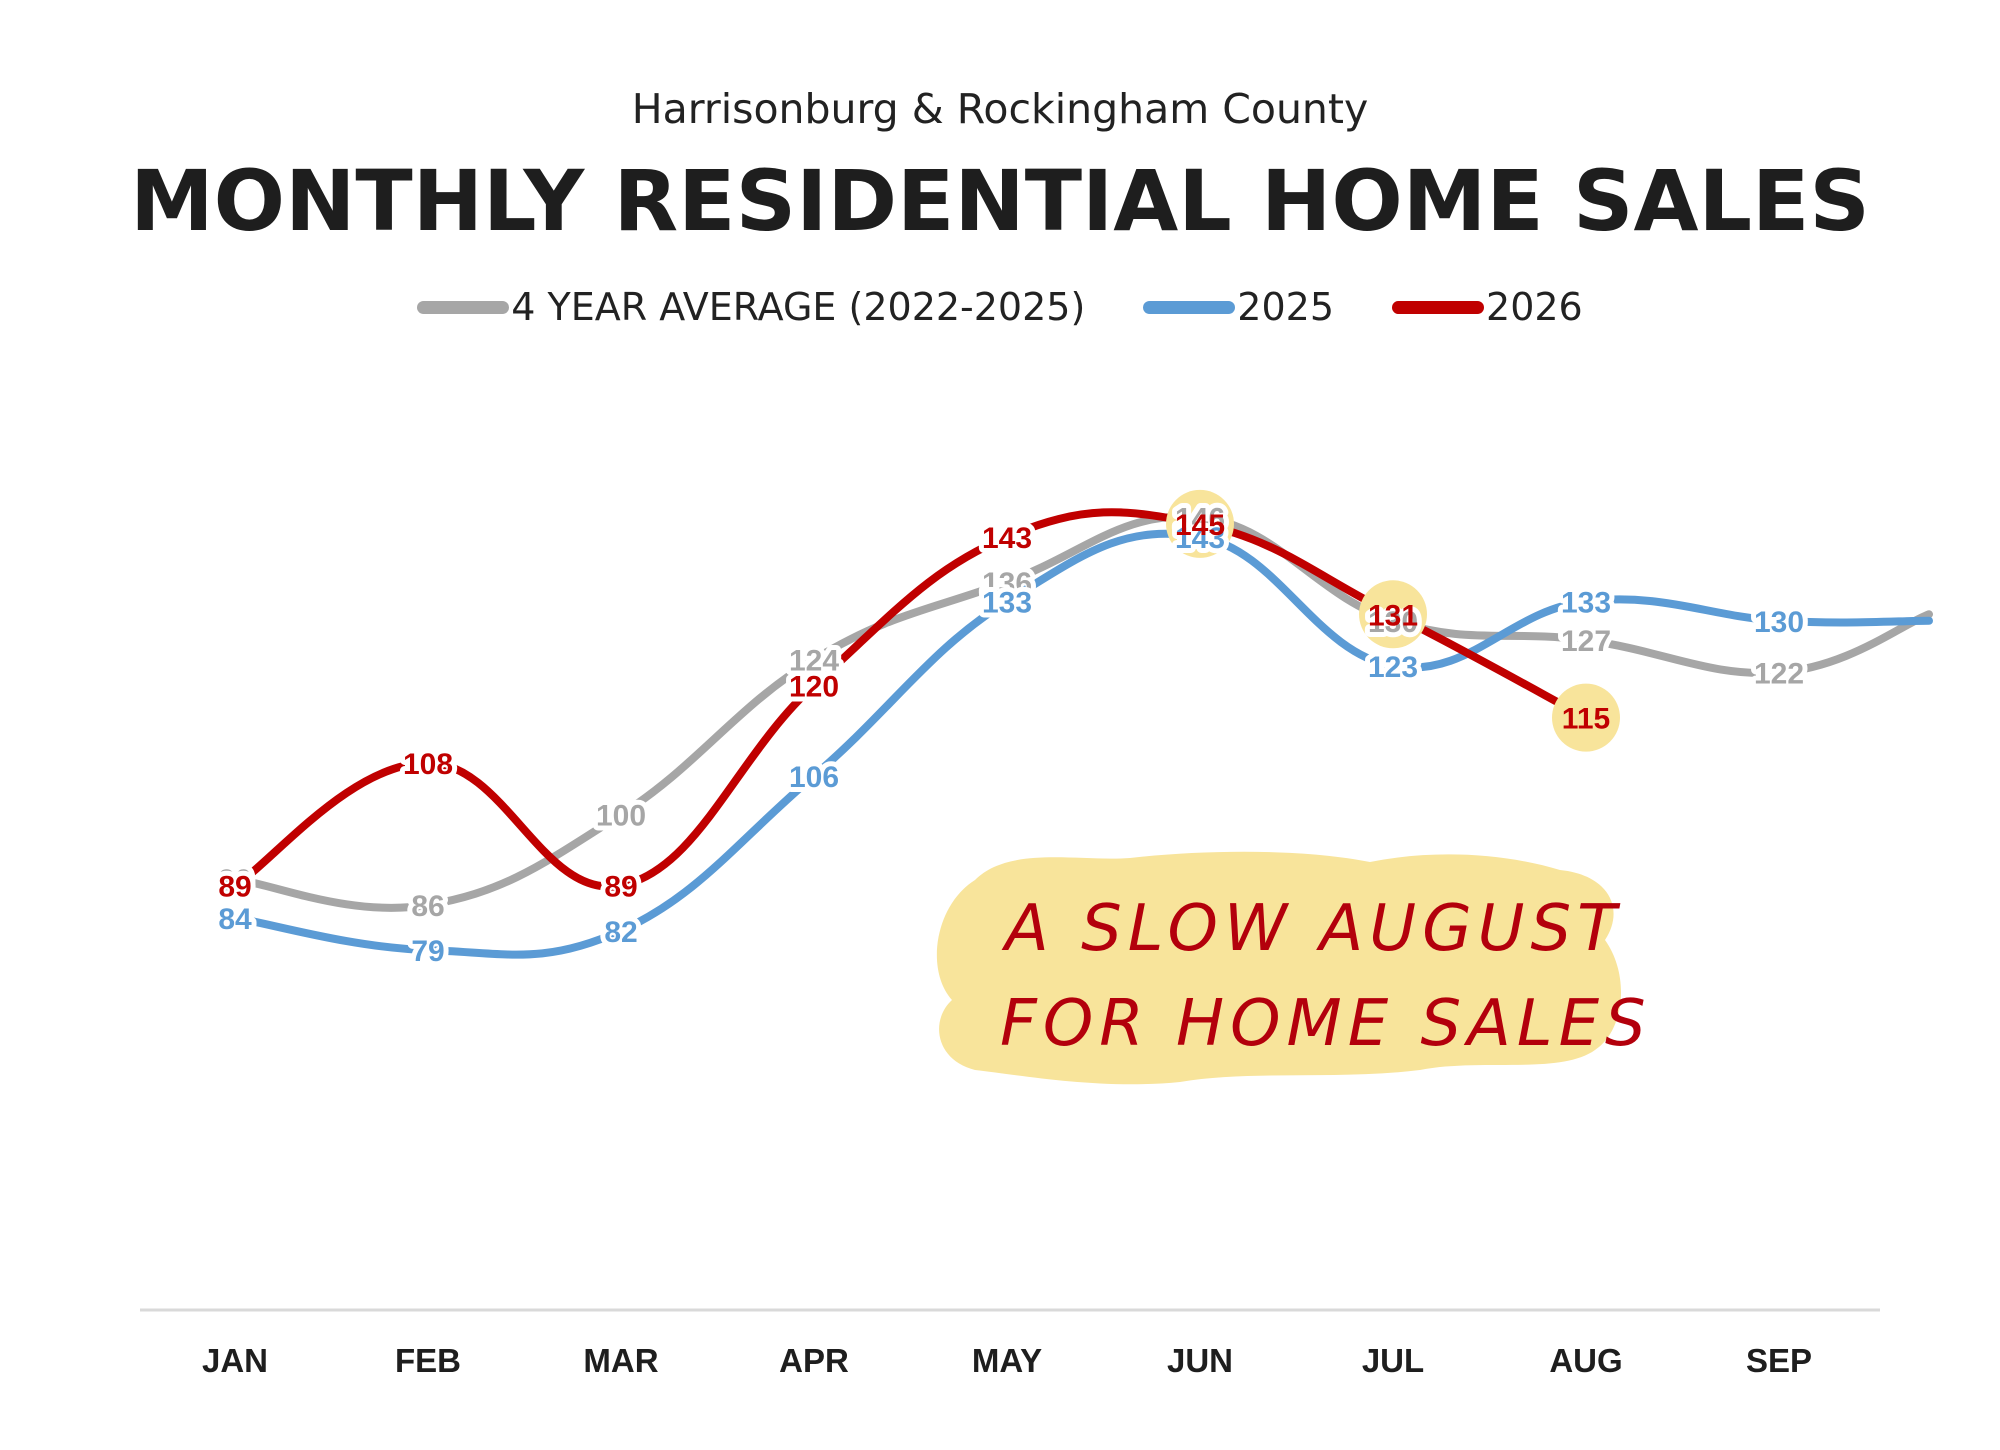  Describe the element at coordinates (234, 887) in the screenshot. I see `data-label-2026-jan: 89` at that location.